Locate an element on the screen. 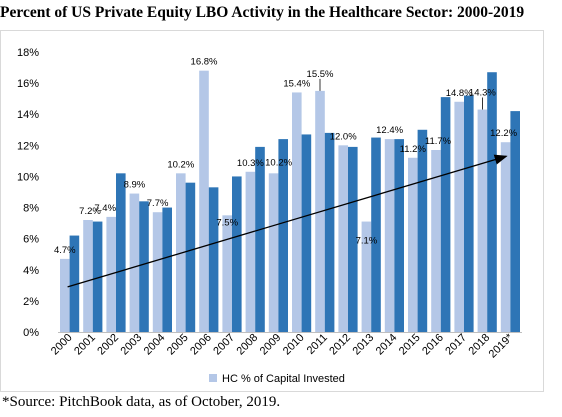  bar-series2-2007 is located at coordinates (237, 254).